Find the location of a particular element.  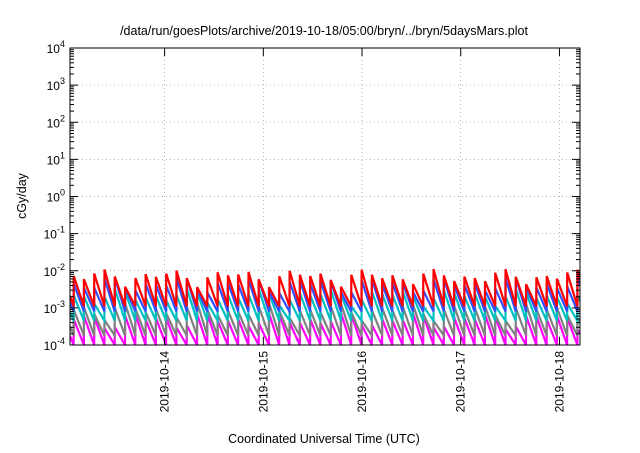

y-tick-label: 10¹ is located at coordinates (56, 158).